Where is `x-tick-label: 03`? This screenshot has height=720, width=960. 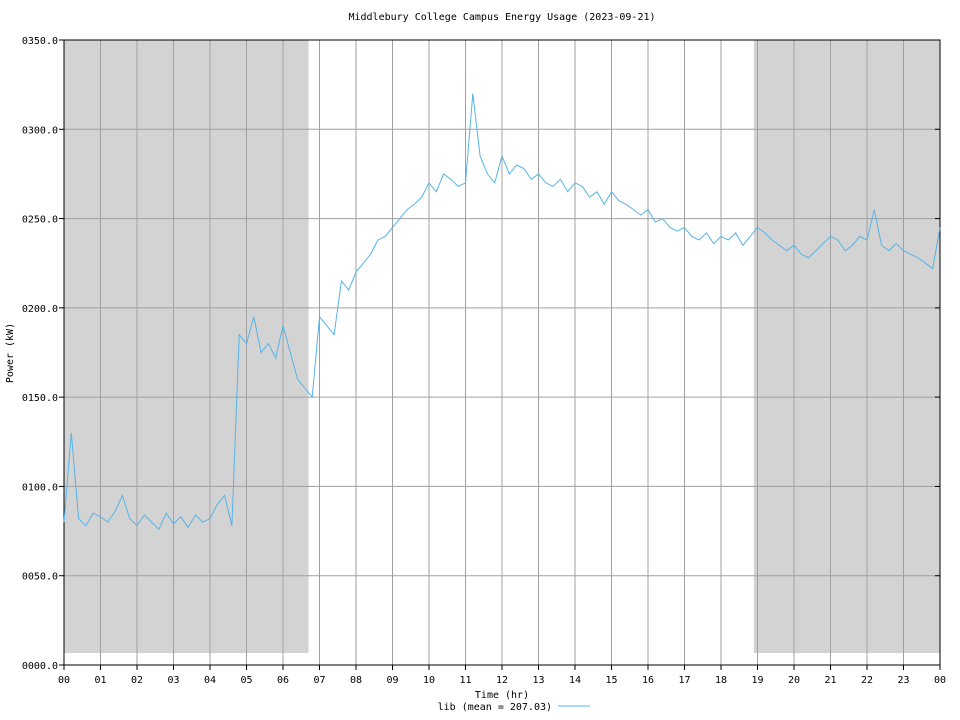
x-tick-label: 03 is located at coordinates (173, 680).